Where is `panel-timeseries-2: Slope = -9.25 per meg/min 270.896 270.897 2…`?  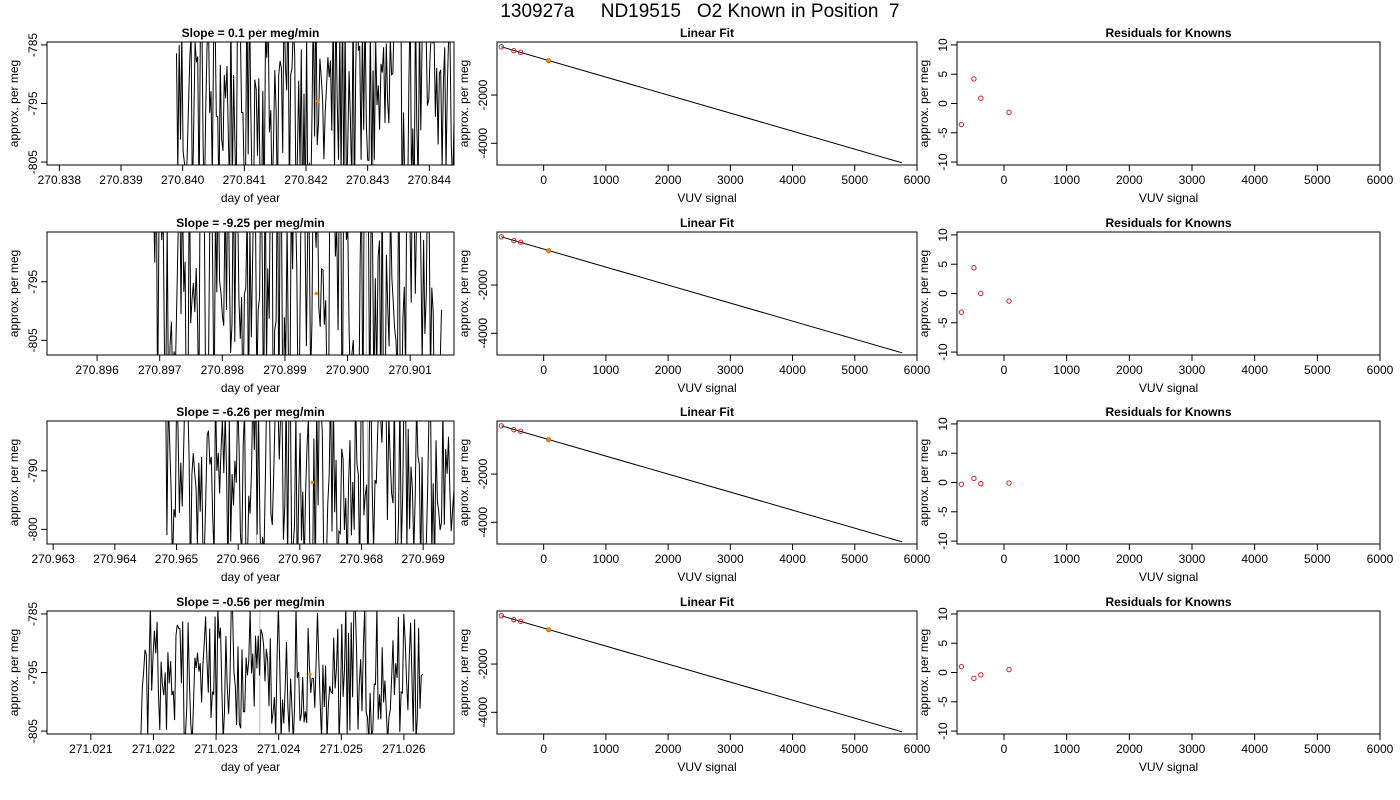 panel-timeseries-2: Slope = -9.25 per meg/min 270.896 270.897 2… is located at coordinates (231, 305).